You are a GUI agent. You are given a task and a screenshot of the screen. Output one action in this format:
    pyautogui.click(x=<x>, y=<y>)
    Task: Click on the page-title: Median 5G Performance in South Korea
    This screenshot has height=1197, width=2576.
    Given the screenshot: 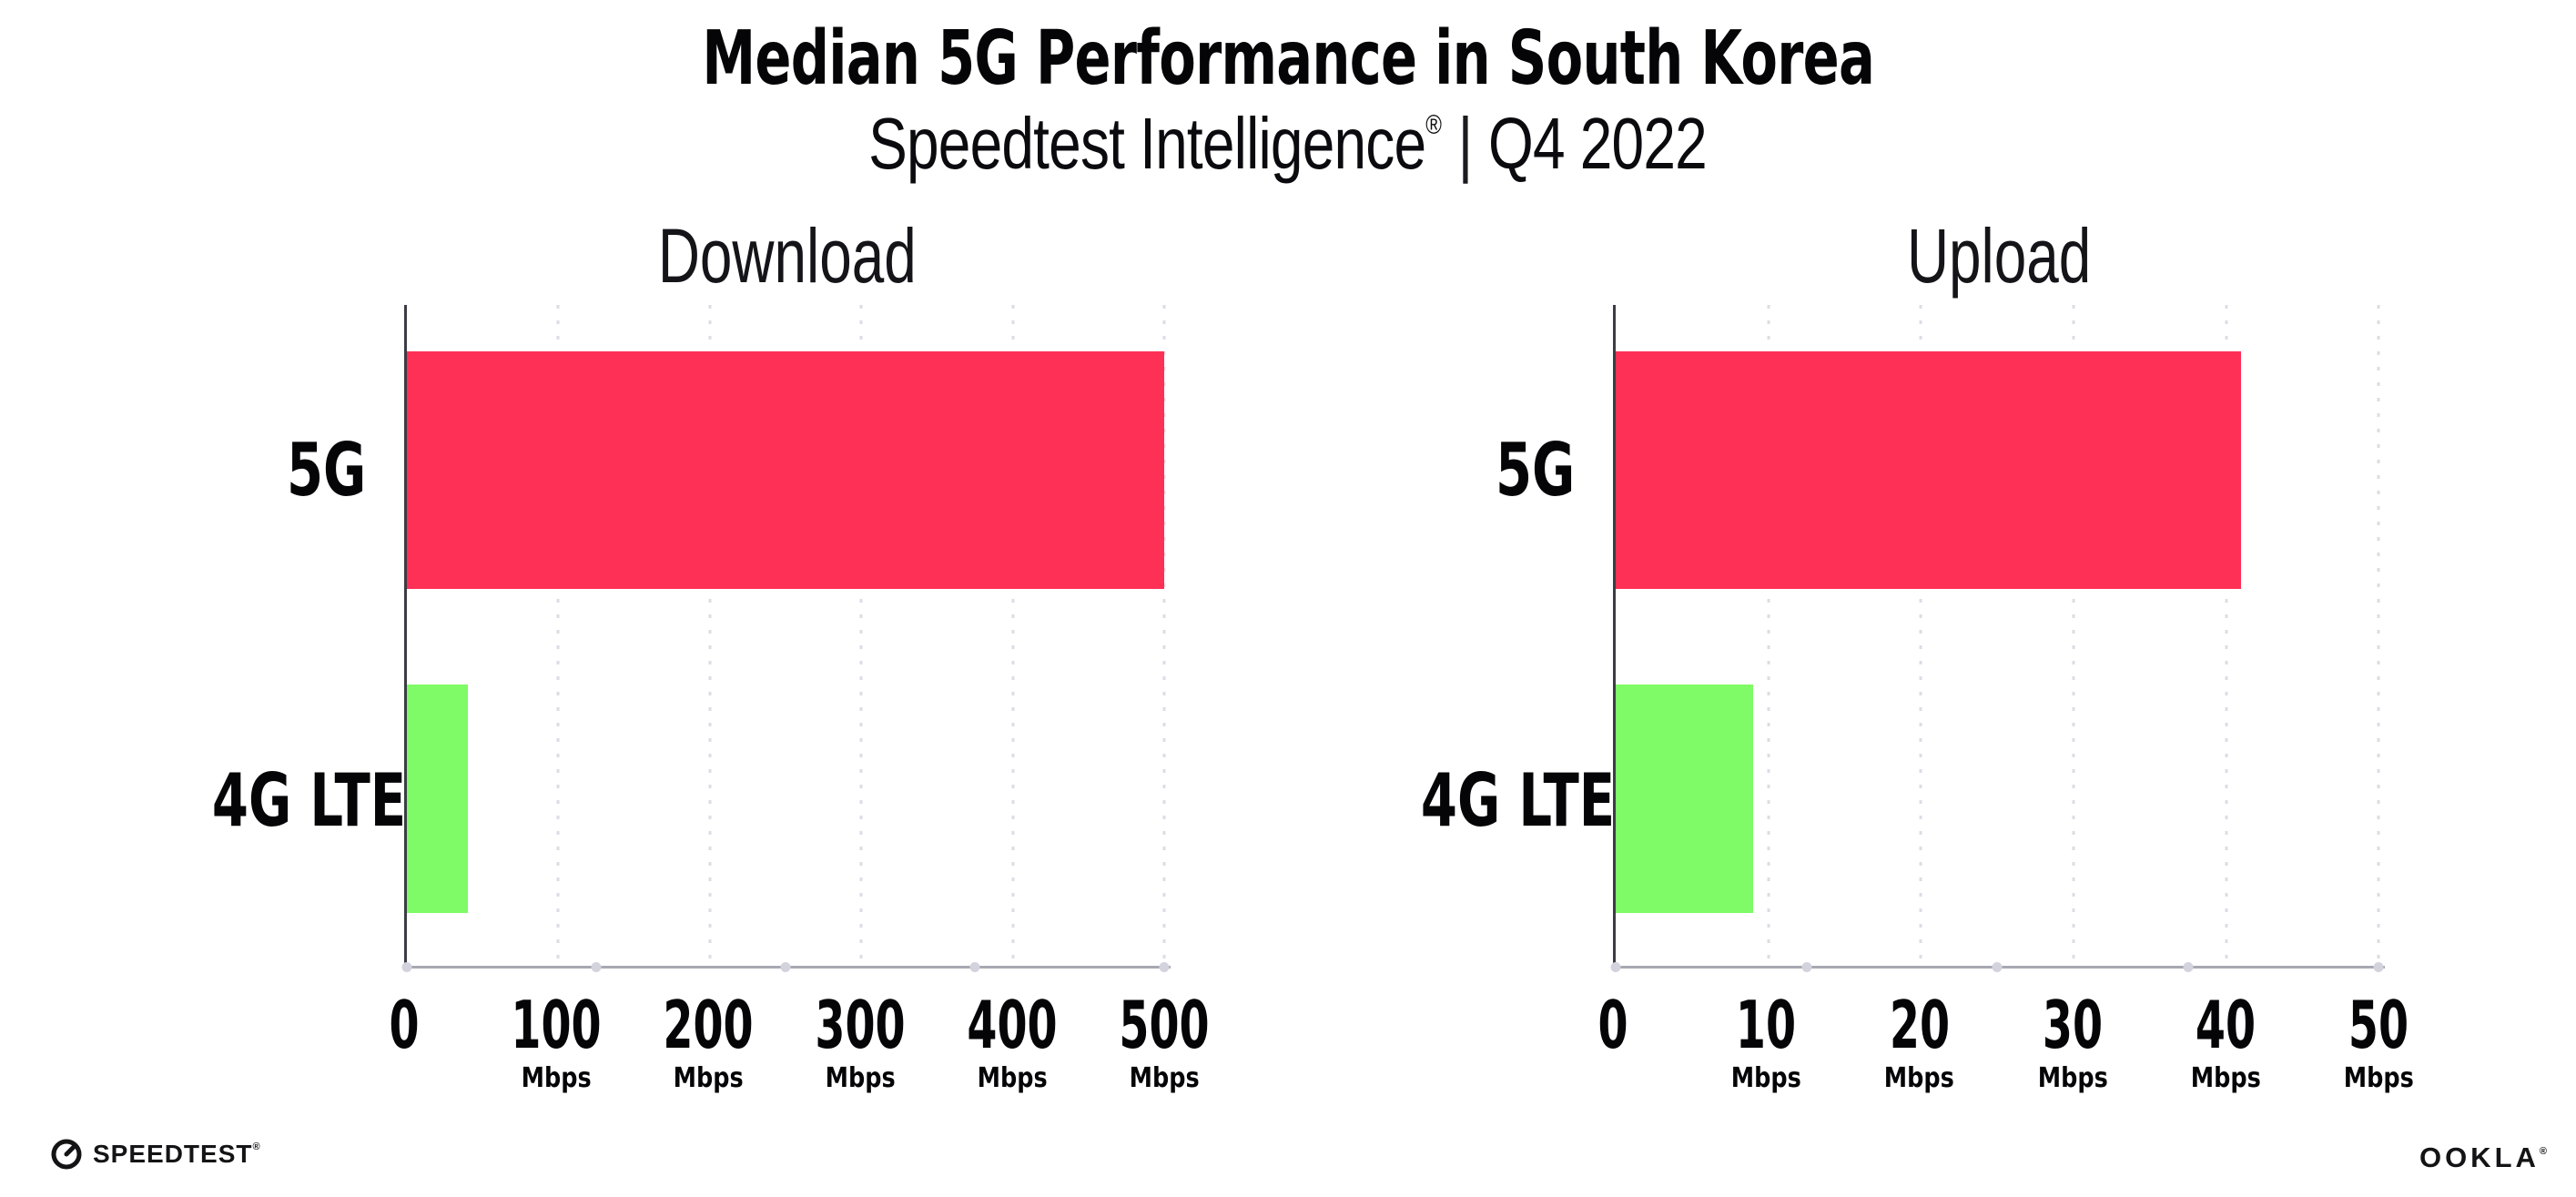 What is the action you would take?
    pyautogui.click(x=1288, y=59)
    